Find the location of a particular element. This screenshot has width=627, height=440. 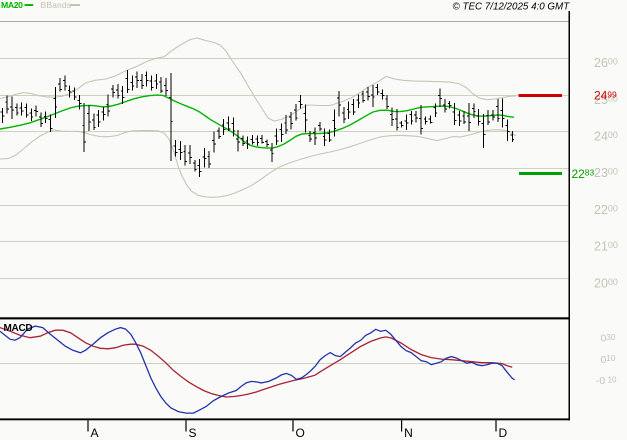

svg-text: MA20 is located at coordinates (12, 5).